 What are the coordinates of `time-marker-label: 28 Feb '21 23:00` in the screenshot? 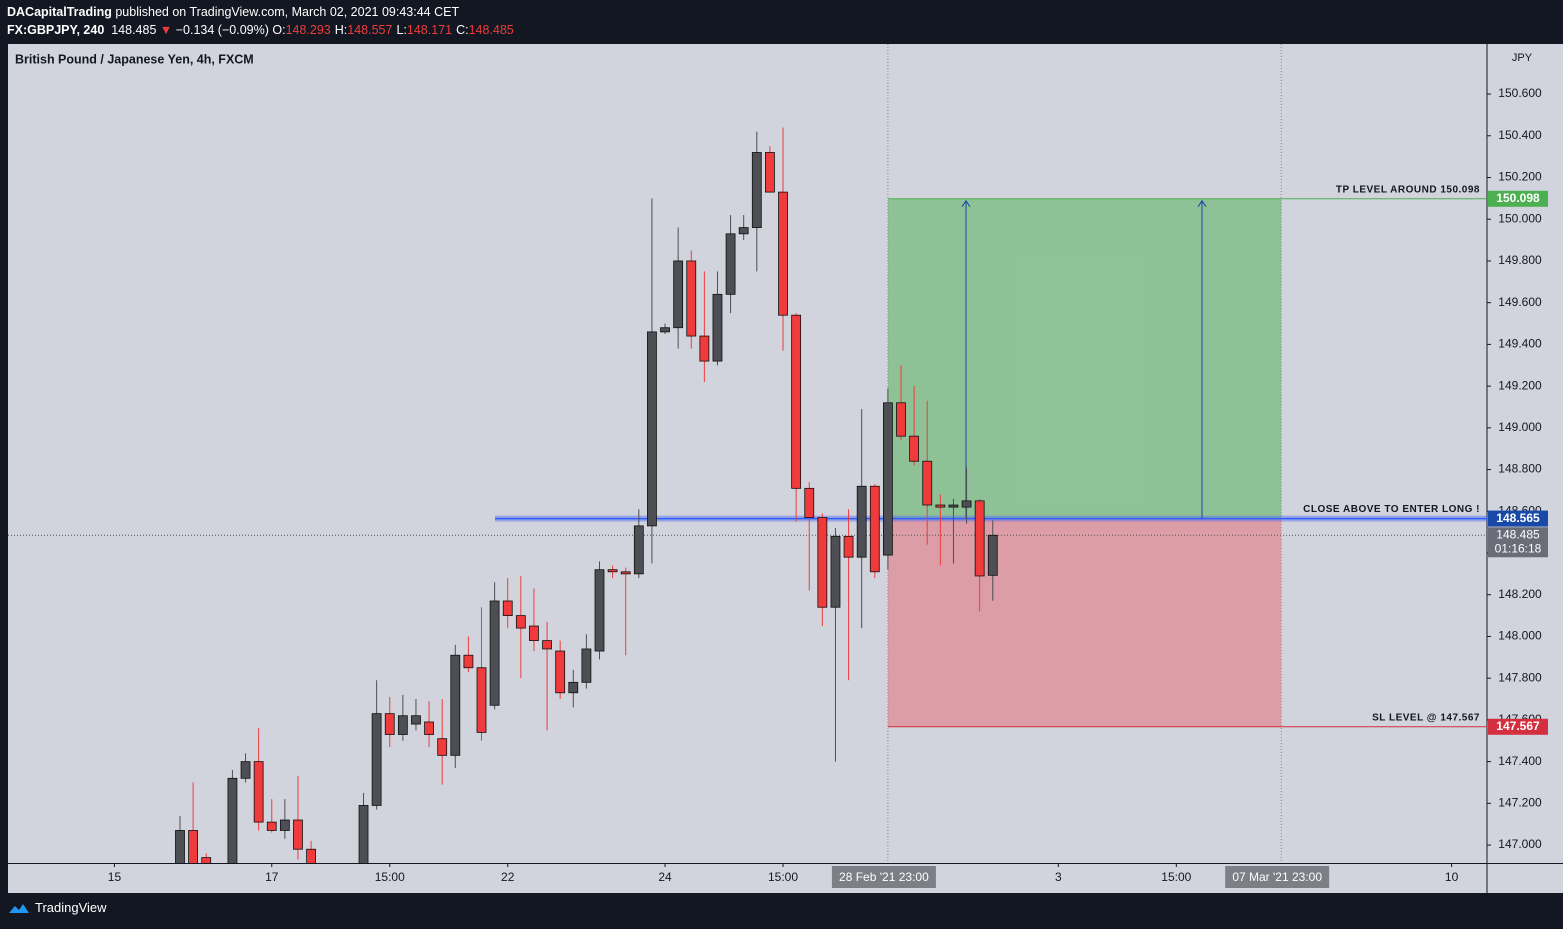 It's located at (884, 877).